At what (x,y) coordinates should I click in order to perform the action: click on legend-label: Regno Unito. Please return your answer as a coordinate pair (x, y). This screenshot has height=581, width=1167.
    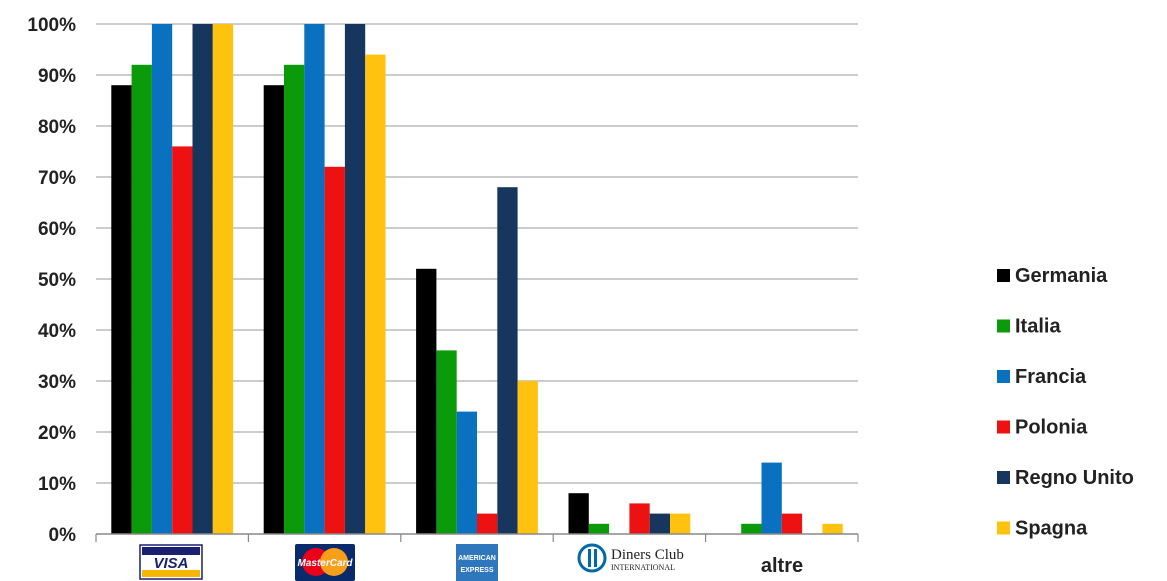
    Looking at the image, I should click on (1074, 478).